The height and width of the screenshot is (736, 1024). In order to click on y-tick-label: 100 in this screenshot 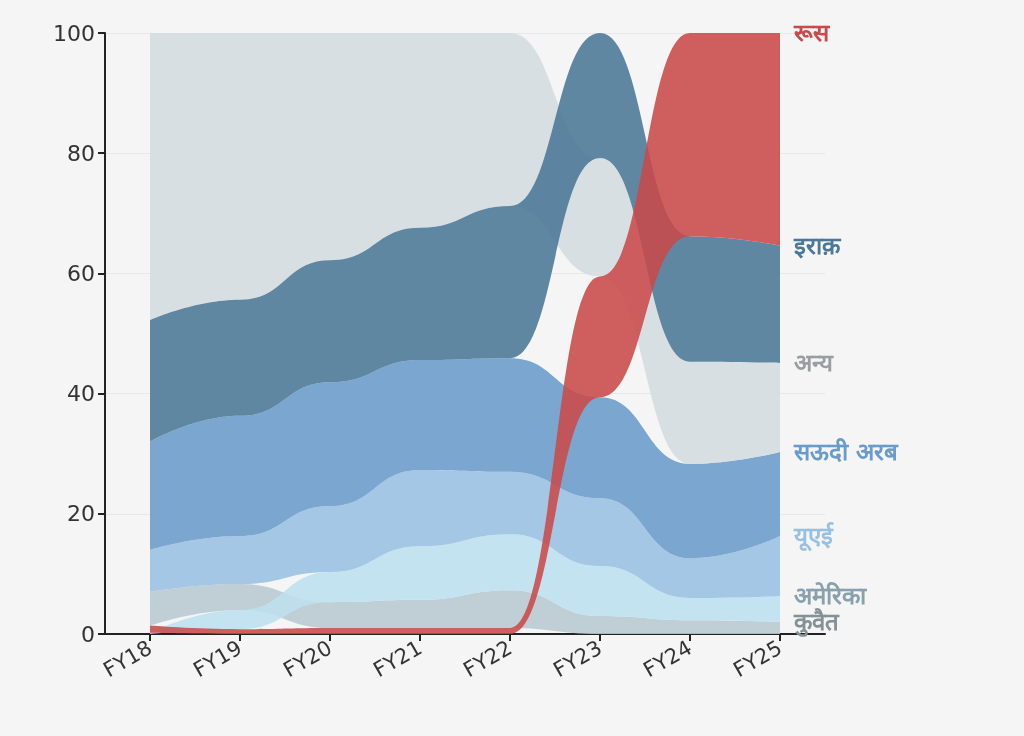, I will do `click(74, 33)`.